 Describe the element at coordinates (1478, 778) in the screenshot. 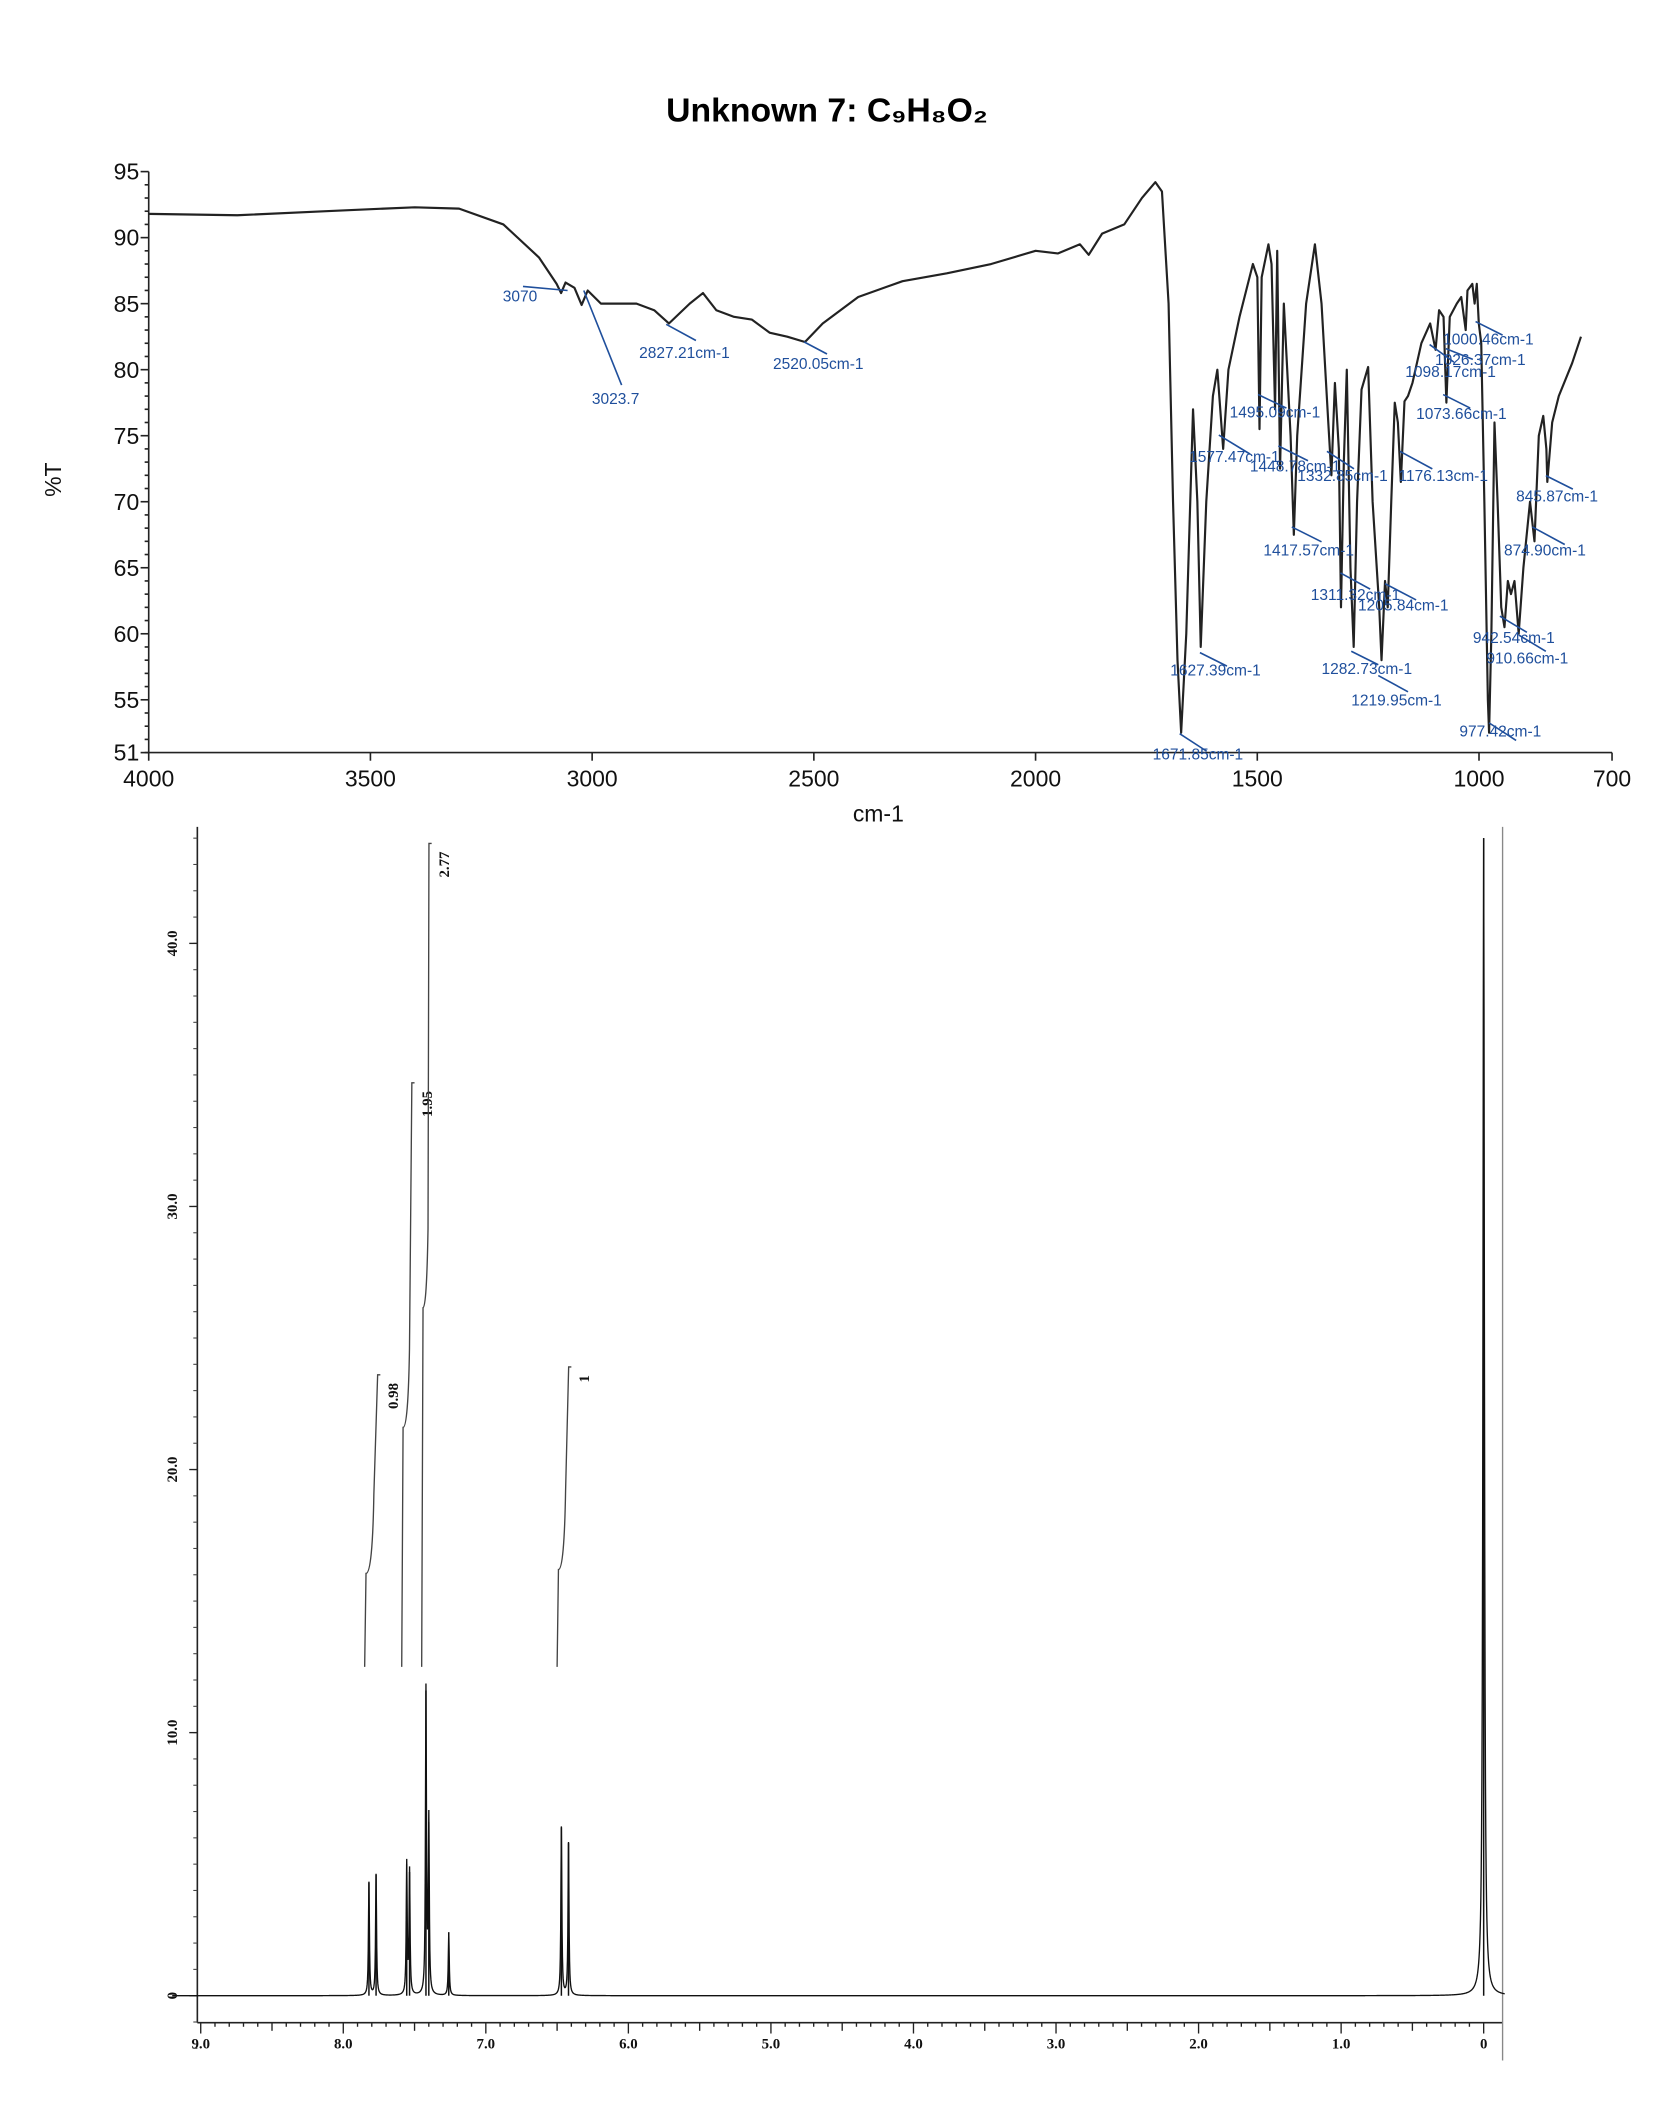

I see `x-tick-label: 1000` at that location.